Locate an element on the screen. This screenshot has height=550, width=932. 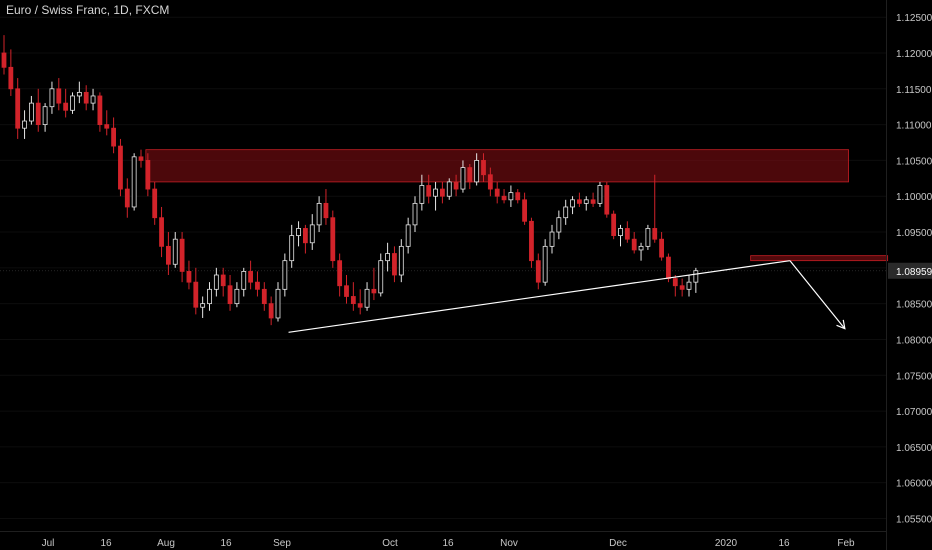
trendline is located at coordinates (539, 296).